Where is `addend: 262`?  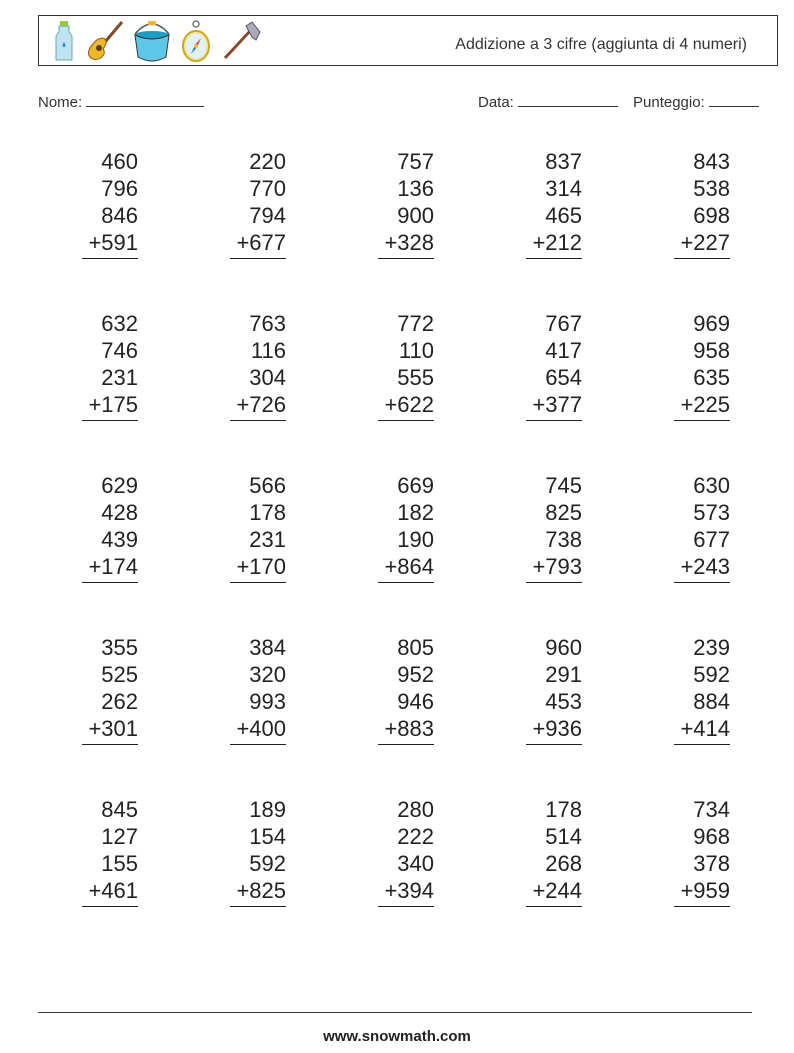
addend: 262 is located at coordinates (119, 701).